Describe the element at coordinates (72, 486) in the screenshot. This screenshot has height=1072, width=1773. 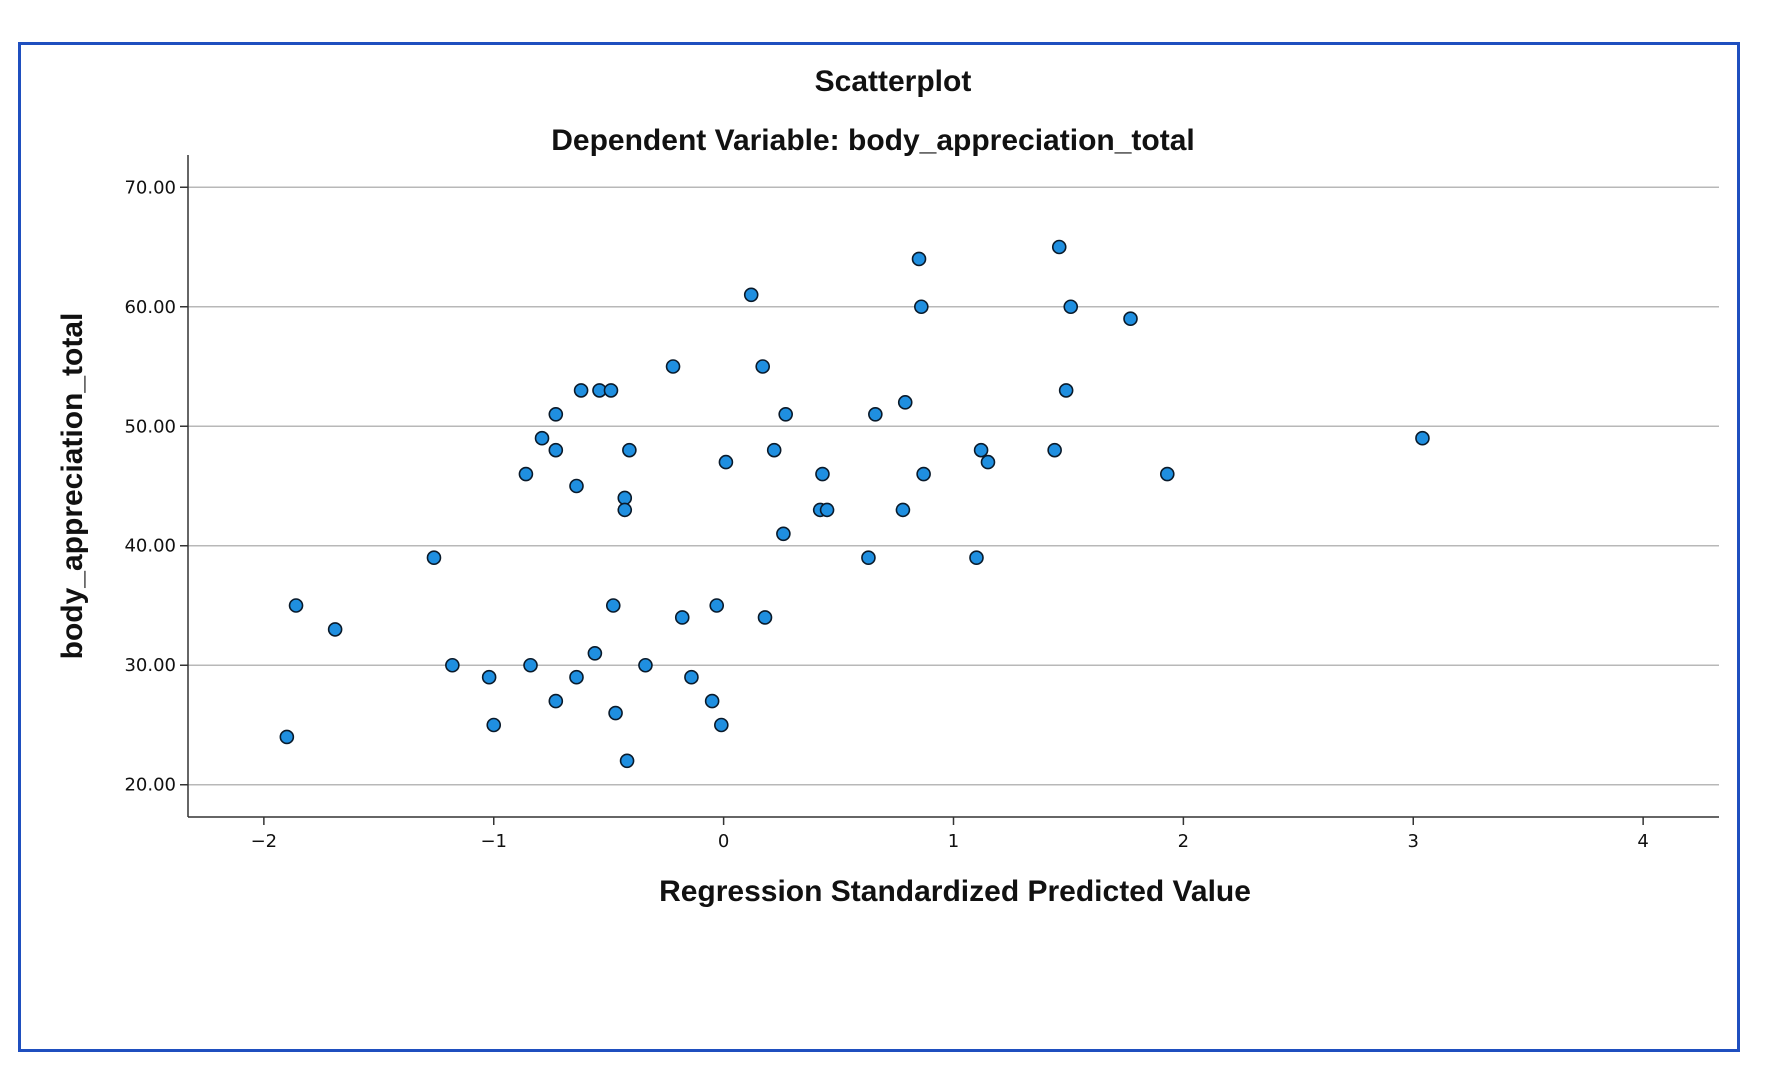
I see `y-axis-label: body_appreciation_total` at that location.